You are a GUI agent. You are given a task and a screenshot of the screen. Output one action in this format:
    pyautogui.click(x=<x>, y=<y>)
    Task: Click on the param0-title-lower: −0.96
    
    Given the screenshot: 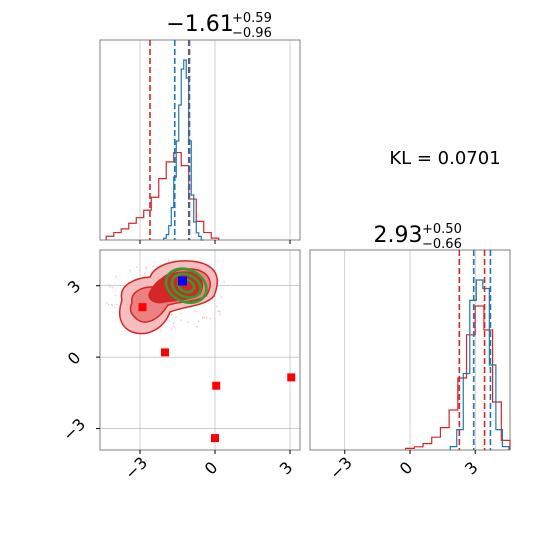 What is the action you would take?
    pyautogui.click(x=252, y=33)
    